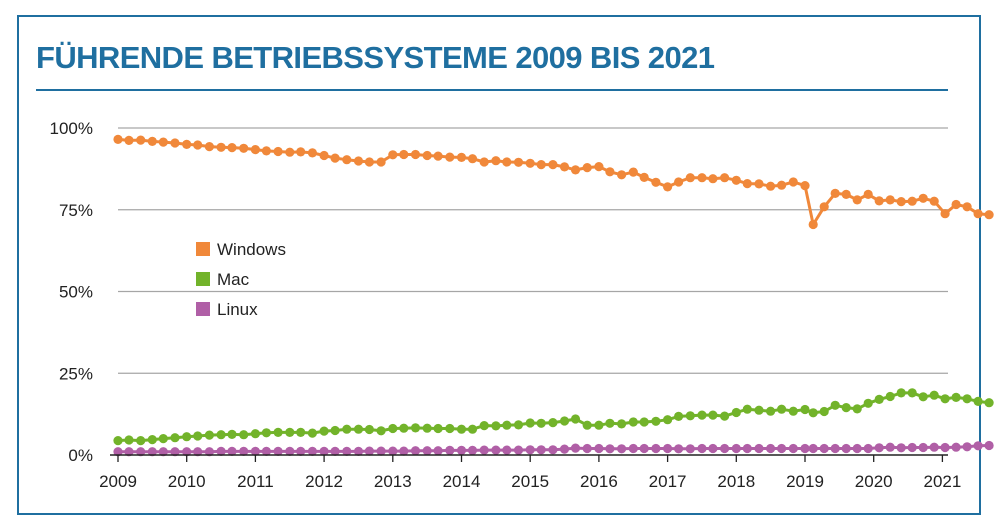  I want to click on x-tick-label: 2016, so click(599, 481).